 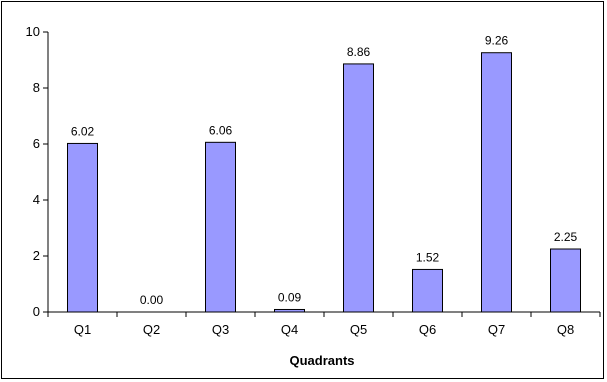 What do you see at coordinates (151, 329) in the screenshot?
I see `x-tick-label-q2: Q2` at bounding box center [151, 329].